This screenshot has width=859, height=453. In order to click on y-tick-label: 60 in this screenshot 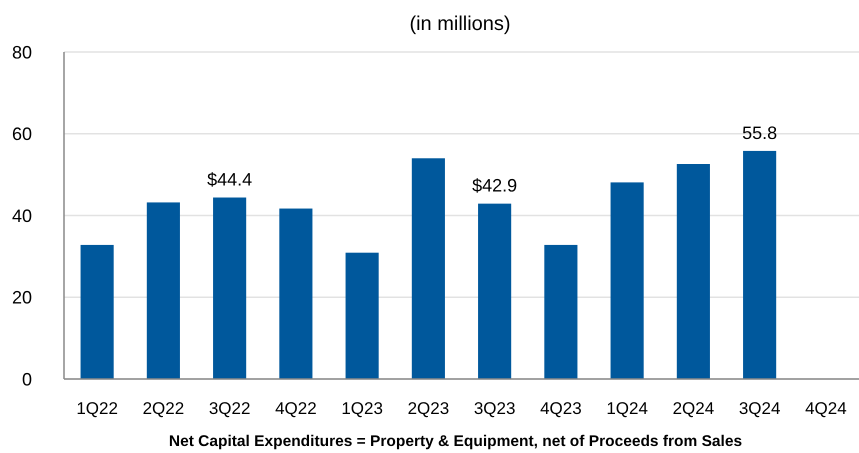, I will do `click(22, 134)`.